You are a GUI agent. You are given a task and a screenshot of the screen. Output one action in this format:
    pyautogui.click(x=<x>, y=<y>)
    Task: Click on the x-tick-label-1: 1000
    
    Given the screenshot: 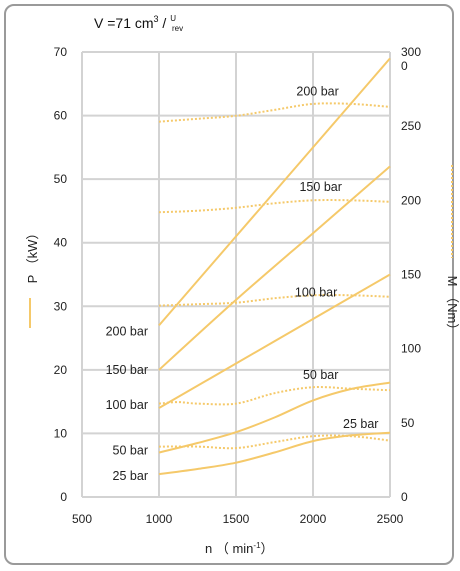 What is the action you would take?
    pyautogui.click(x=159, y=519)
    